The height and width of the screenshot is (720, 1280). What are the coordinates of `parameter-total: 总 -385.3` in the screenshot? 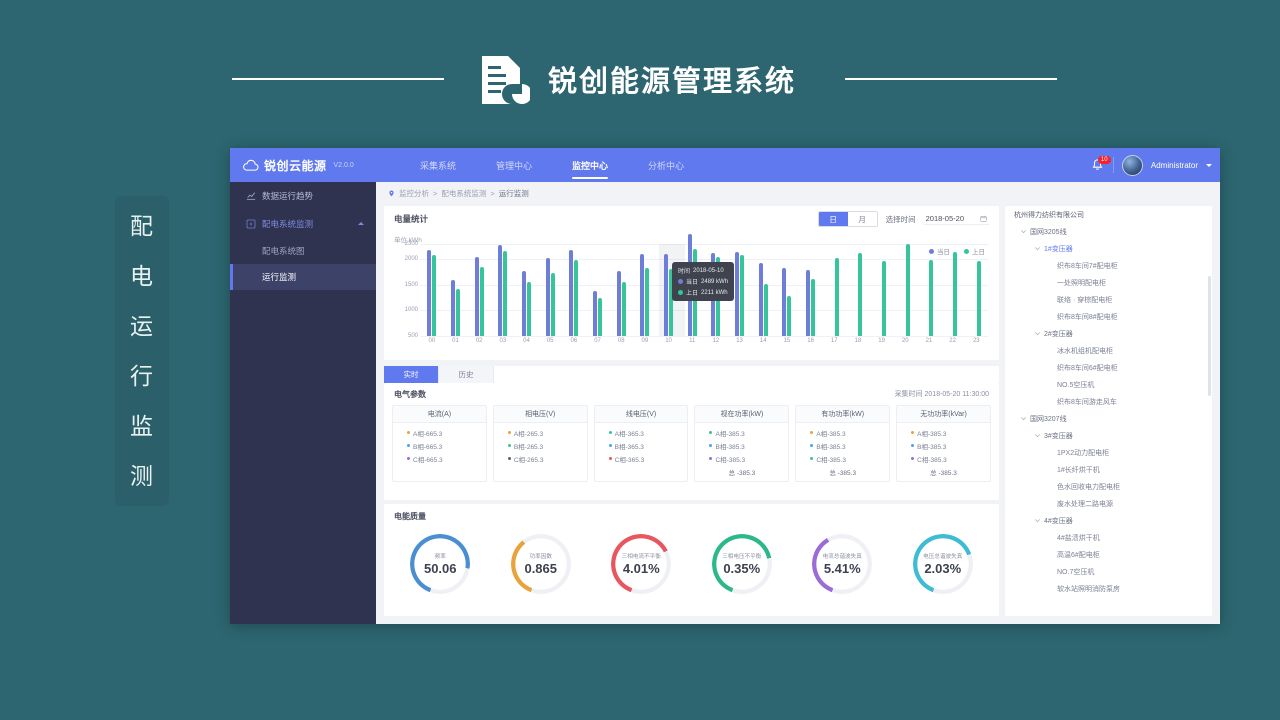 It's located at (943, 473).